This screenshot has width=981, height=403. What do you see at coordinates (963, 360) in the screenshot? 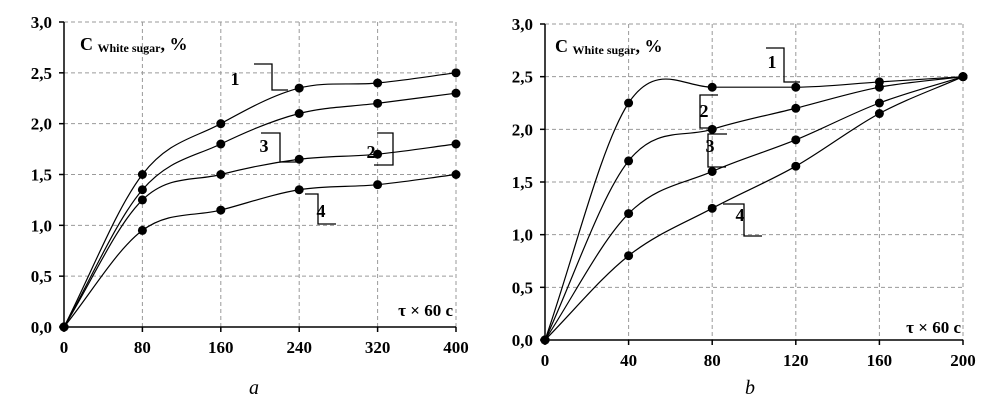
I see `x-tick-label: 200` at bounding box center [963, 360].